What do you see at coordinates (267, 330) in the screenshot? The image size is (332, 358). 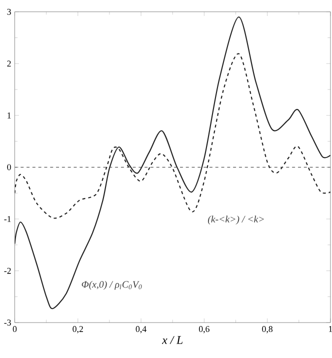 I see `x-tick-label: 0,8` at bounding box center [267, 330].